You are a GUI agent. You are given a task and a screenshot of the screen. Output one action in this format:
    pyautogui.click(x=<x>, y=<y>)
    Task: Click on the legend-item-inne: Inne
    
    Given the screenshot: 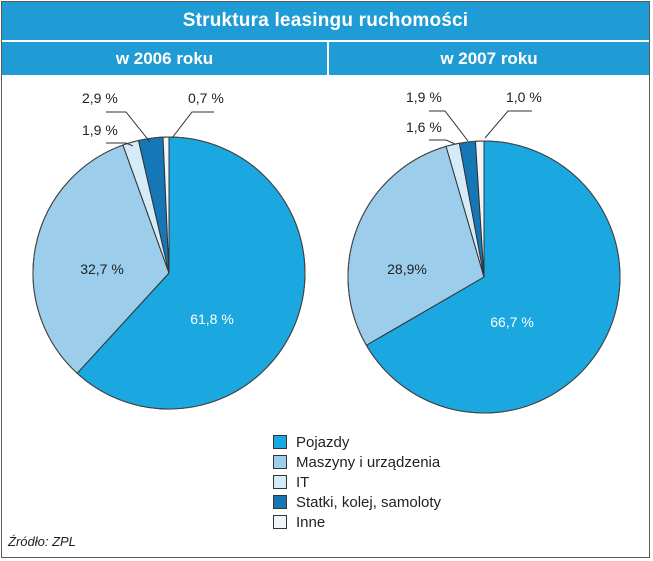 What is the action you would take?
    pyautogui.click(x=357, y=522)
    